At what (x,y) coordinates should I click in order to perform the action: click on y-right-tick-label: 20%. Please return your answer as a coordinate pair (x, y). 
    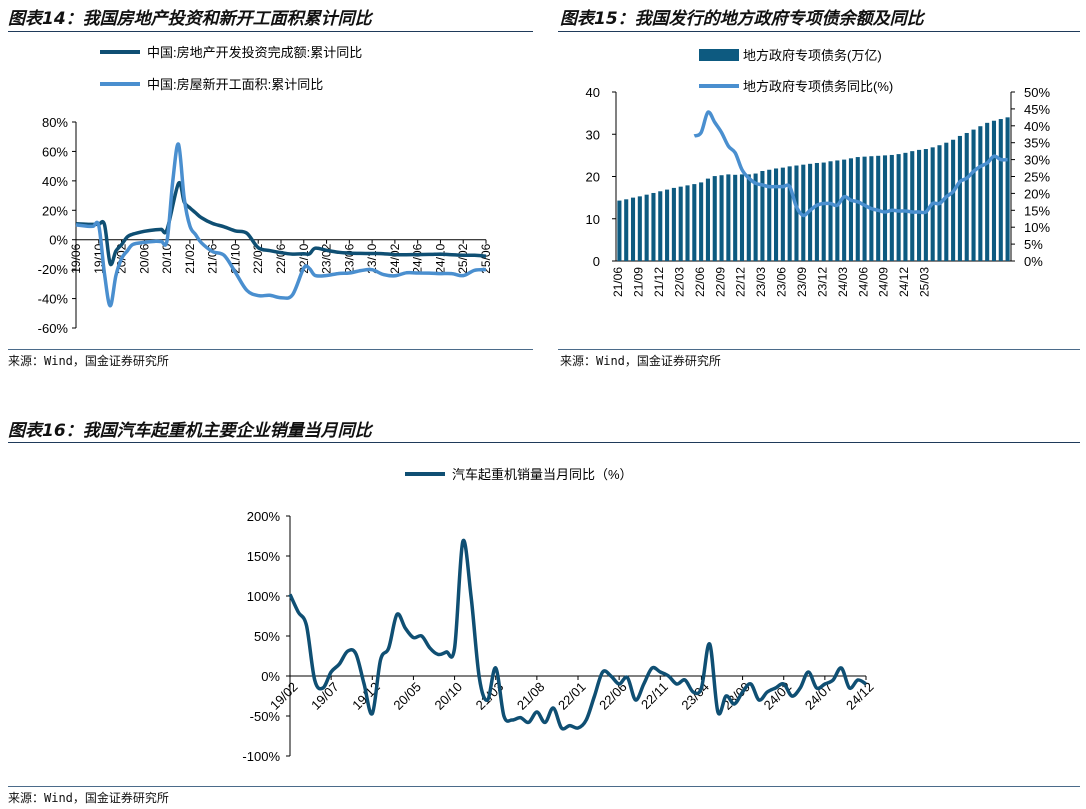
    Looking at the image, I should click on (1037, 193).